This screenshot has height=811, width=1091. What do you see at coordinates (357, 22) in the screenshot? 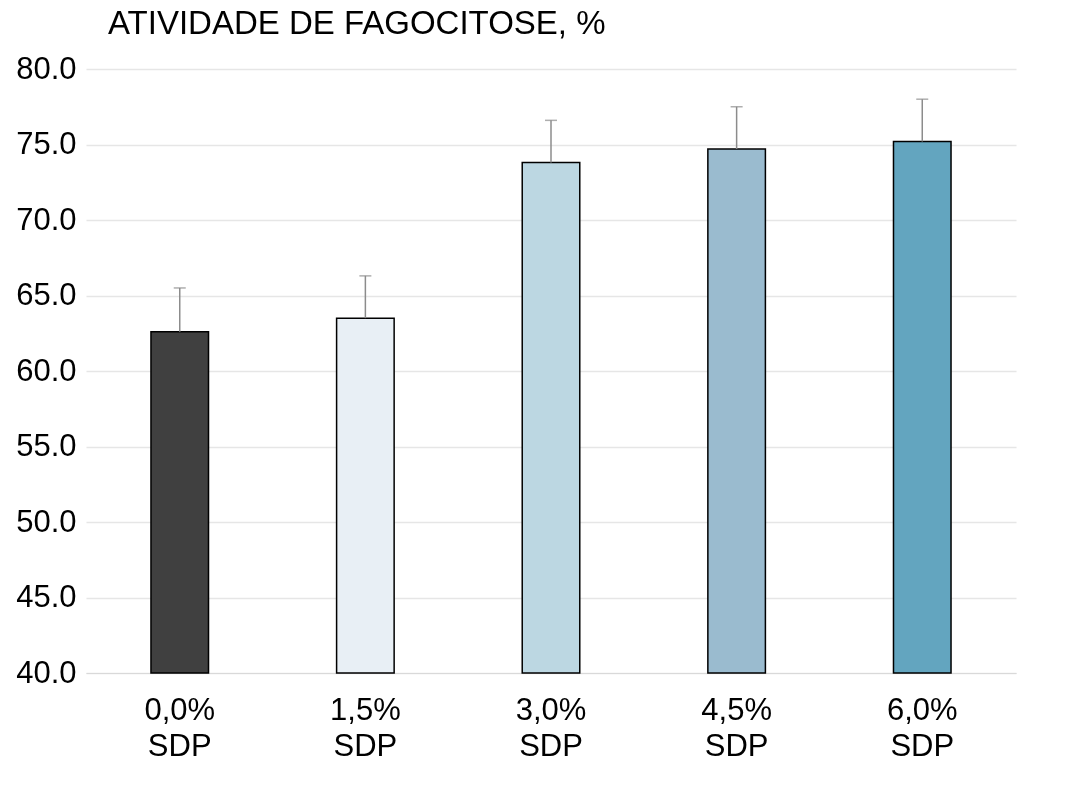
I see `chart-title: ATIVIDADE DE FAGOCITOSE, %` at bounding box center [357, 22].